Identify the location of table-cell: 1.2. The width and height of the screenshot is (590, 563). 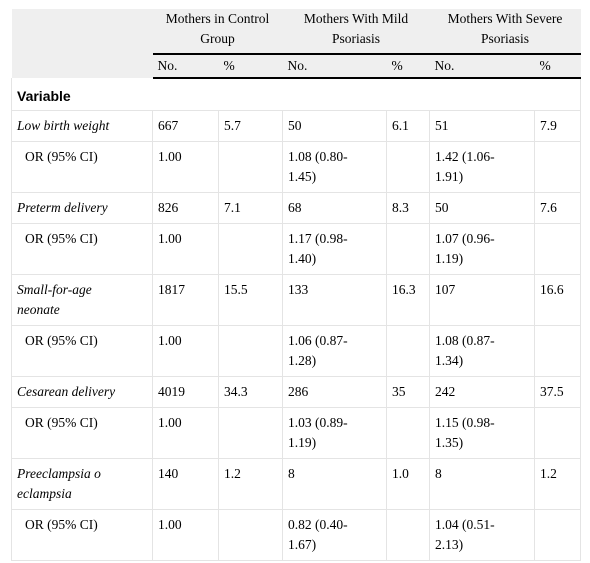
(557, 484).